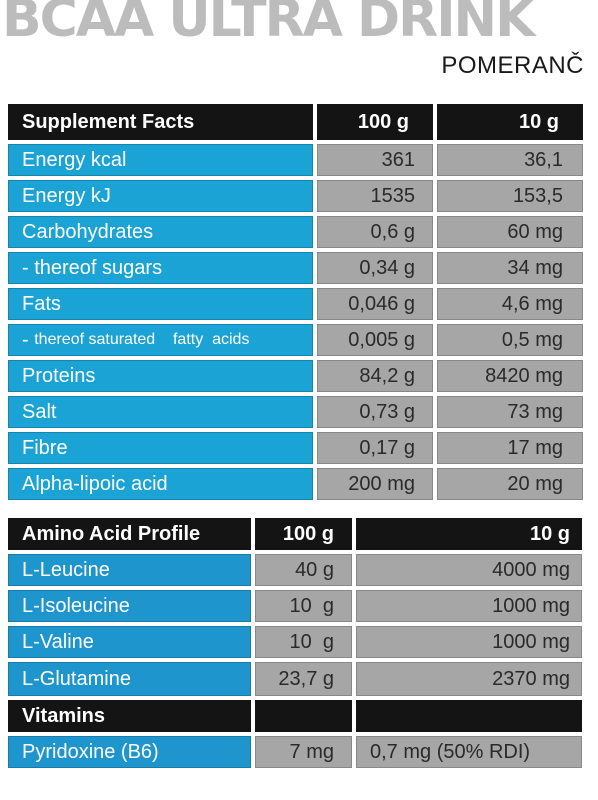 Image resolution: width=598 pixels, height=800 pixels. Describe the element at coordinates (375, 448) in the screenshot. I see `value-100g: 0,17 g` at that location.